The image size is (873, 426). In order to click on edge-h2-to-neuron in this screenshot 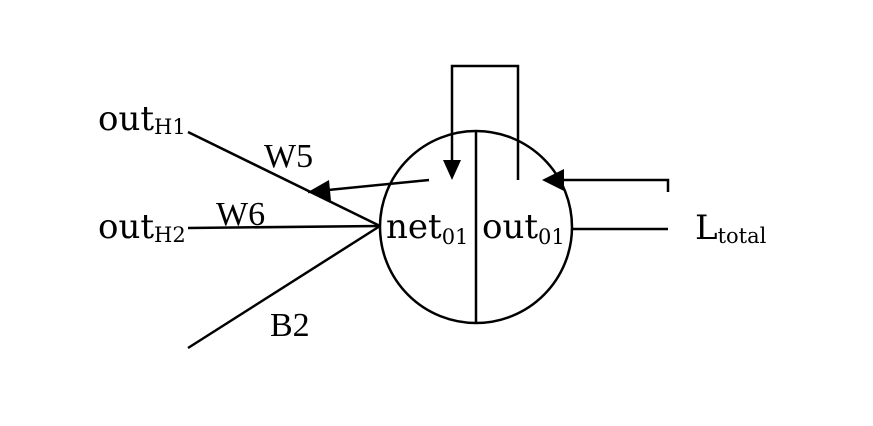, I will do `click(284, 227)`.